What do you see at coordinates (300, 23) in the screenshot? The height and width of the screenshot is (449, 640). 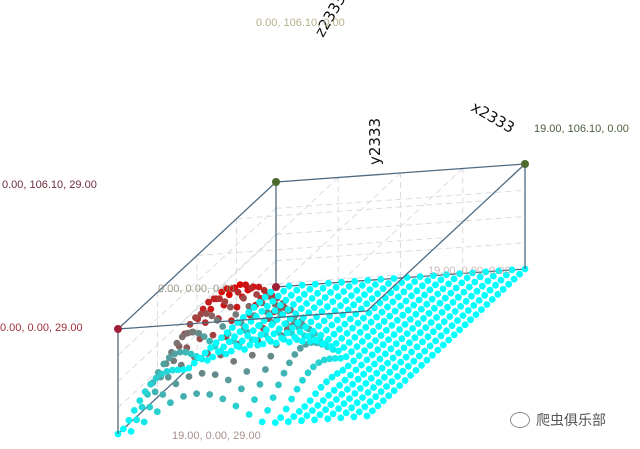 I see `corner-label-2: 0.00, 106.10, 0.00` at bounding box center [300, 23].